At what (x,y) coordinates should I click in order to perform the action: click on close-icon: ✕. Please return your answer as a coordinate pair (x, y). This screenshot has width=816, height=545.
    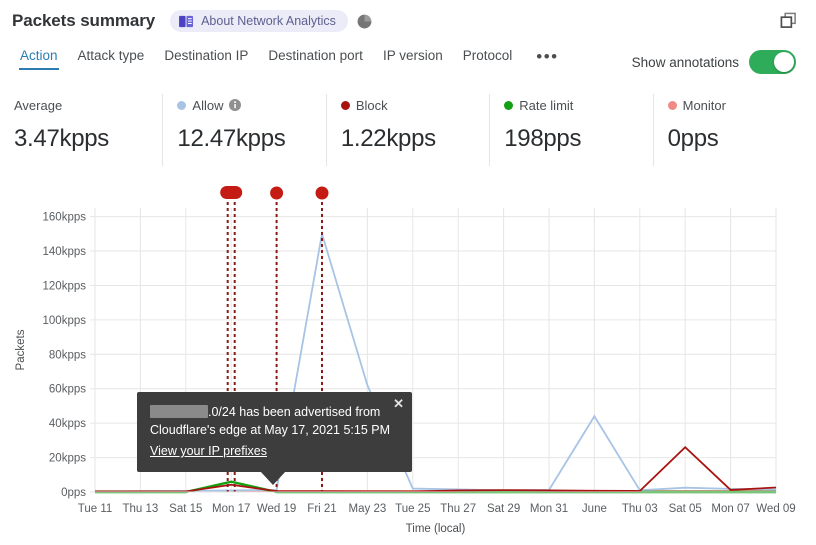
    Looking at the image, I should click on (398, 403).